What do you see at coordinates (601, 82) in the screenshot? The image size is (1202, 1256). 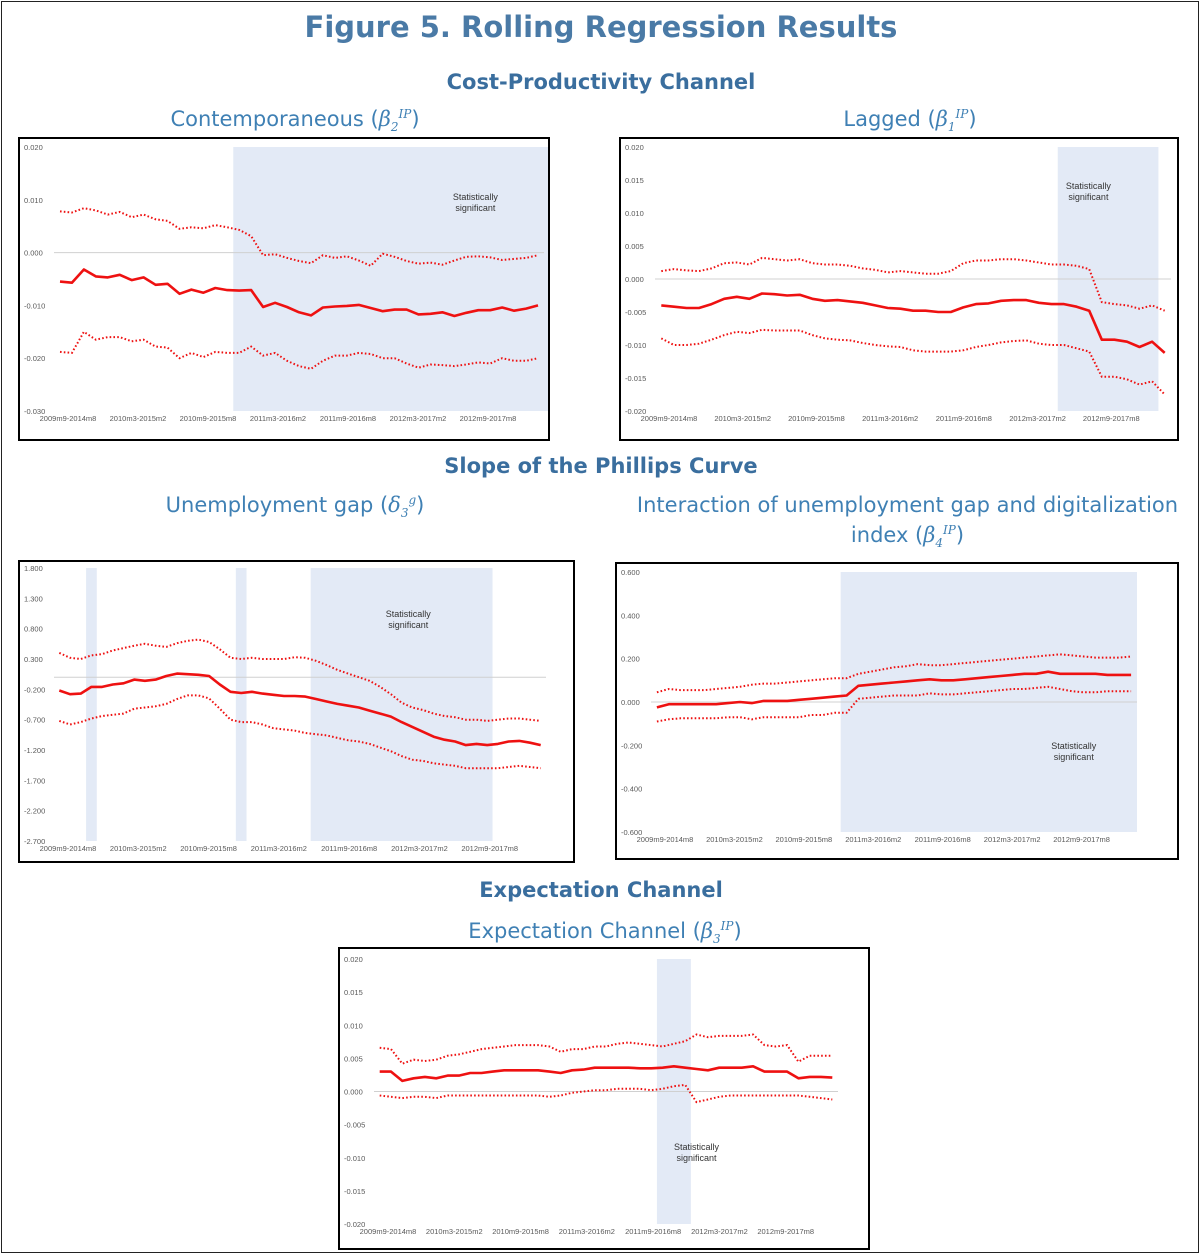 I see `section-cost-productivity: Cost-Productivity Channel` at bounding box center [601, 82].